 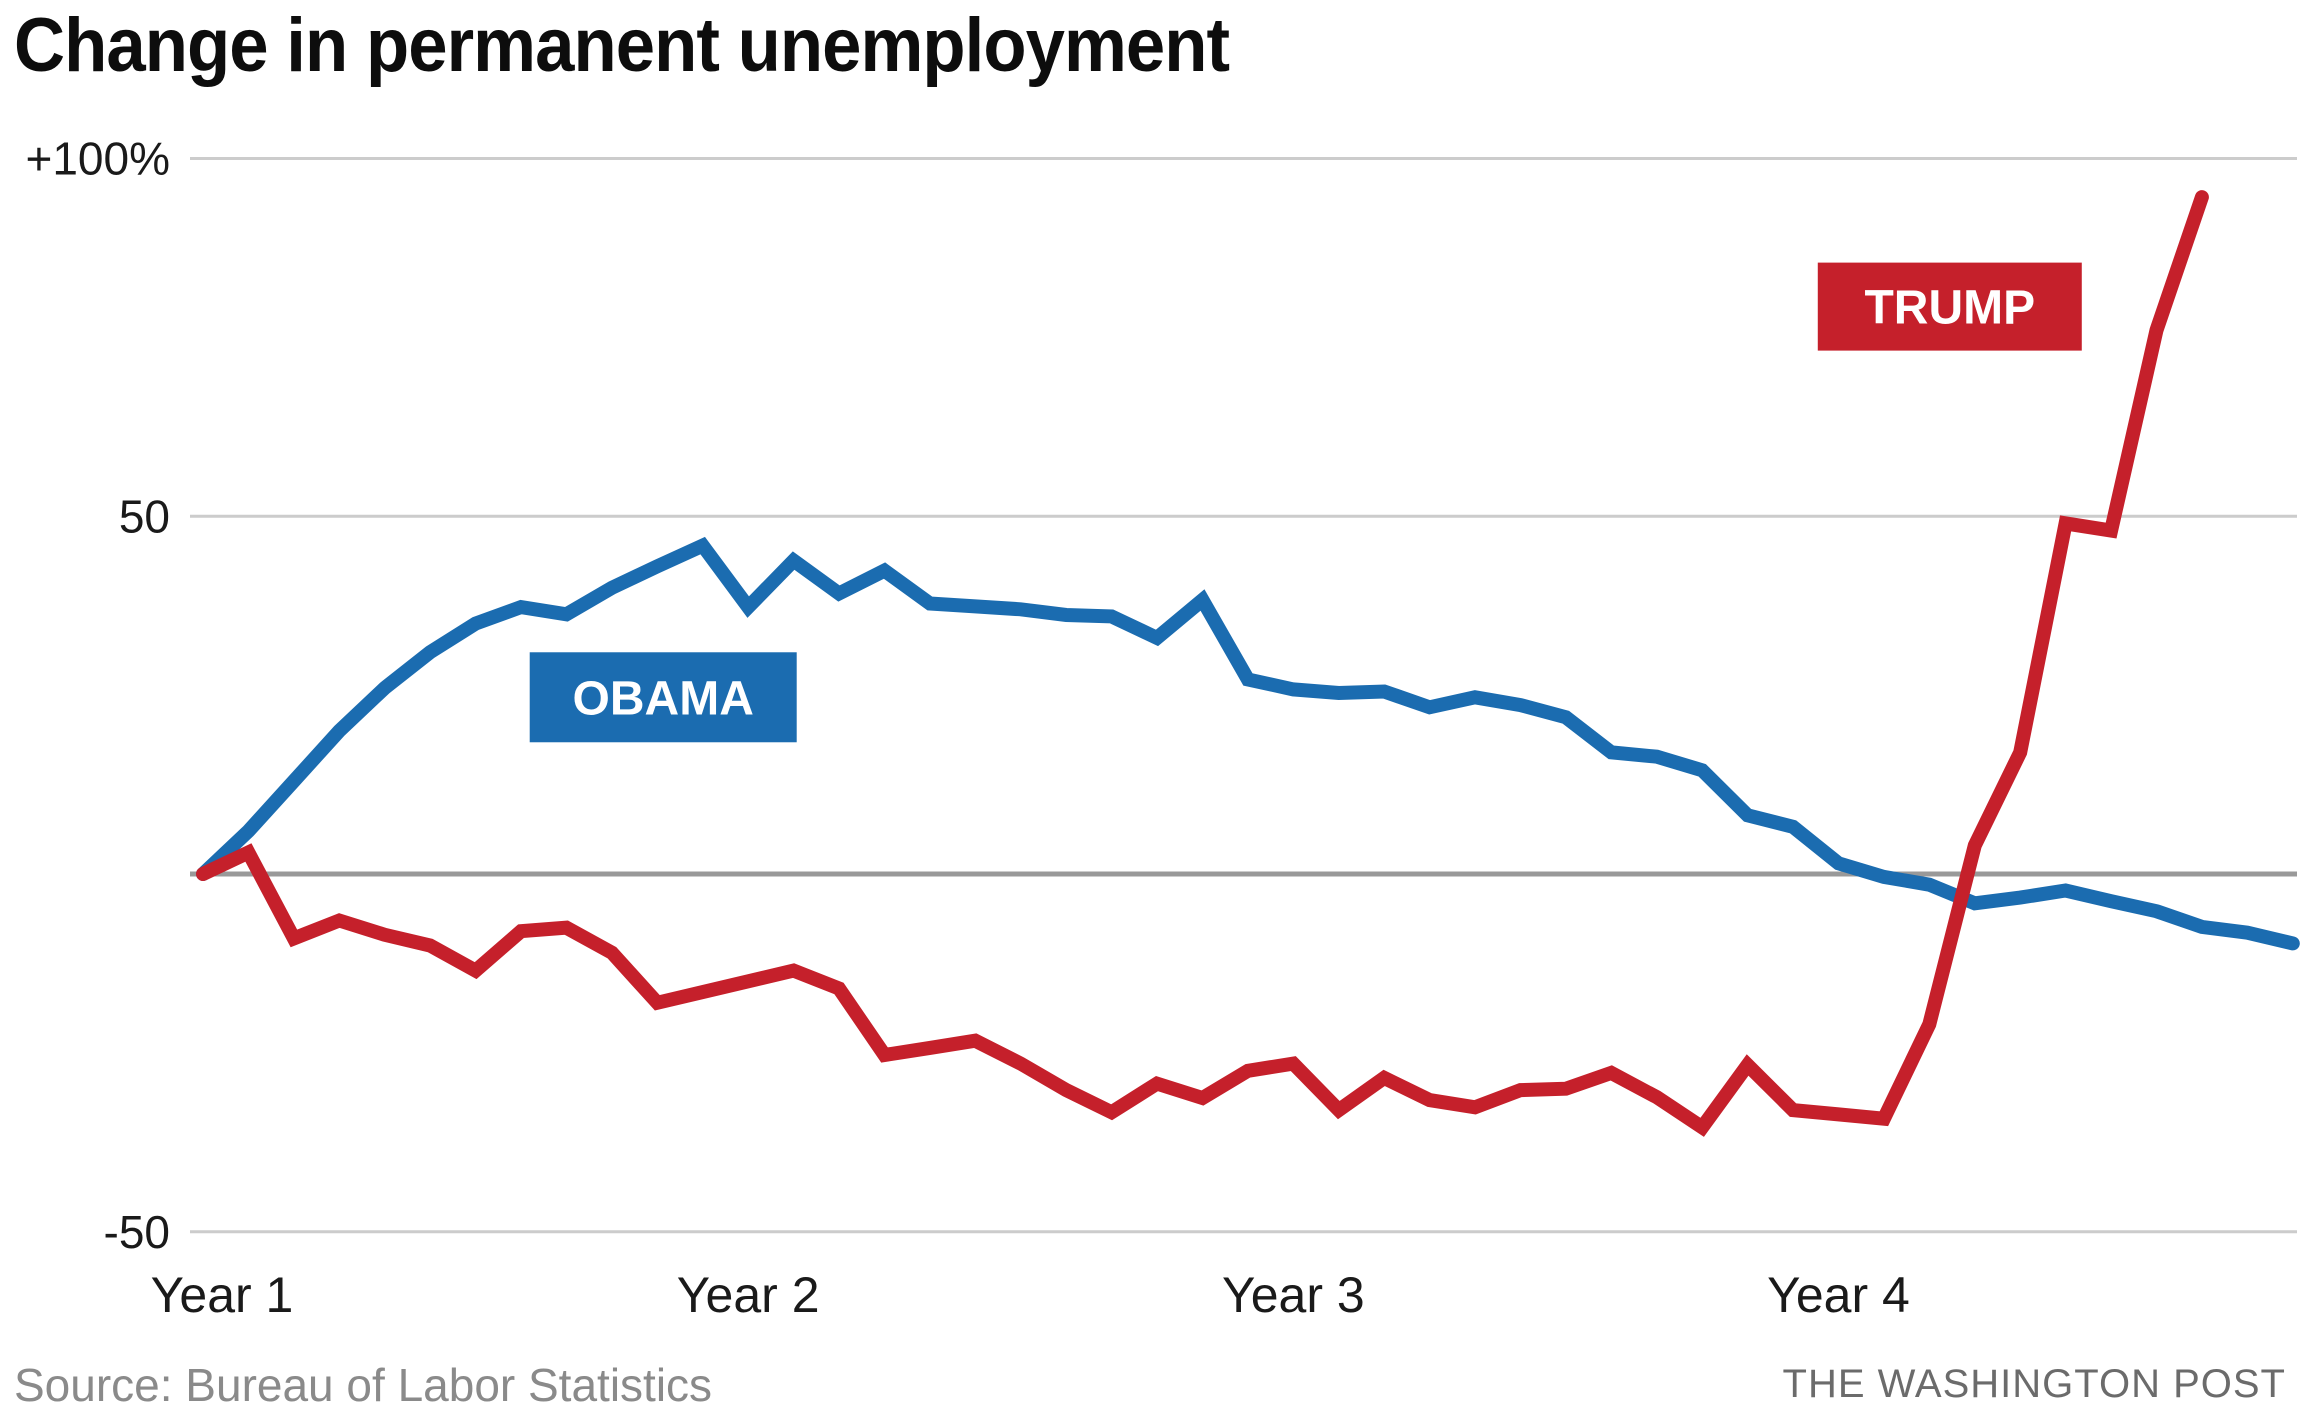 I want to click on legend-box-obama, so click(x=663, y=697).